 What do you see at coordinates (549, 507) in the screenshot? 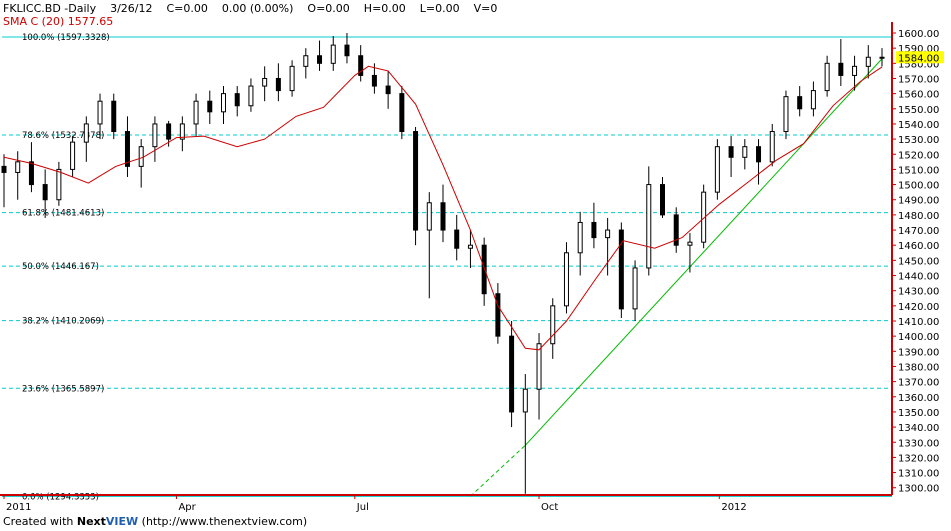
I see `date-tick-label: Oct` at bounding box center [549, 507].